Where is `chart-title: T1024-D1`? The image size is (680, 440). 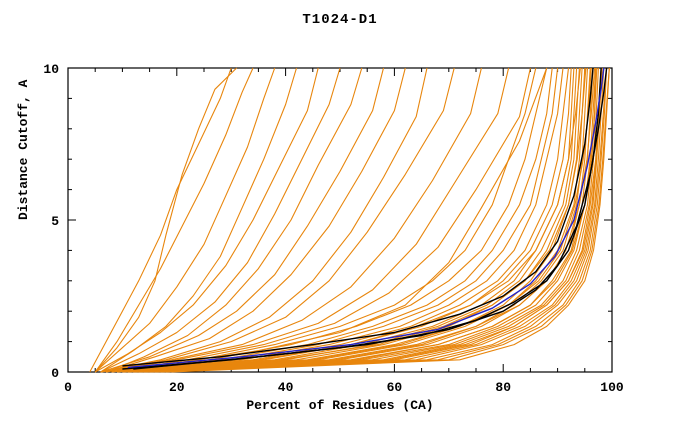 chart-title: T1024-D1 is located at coordinates (340, 20).